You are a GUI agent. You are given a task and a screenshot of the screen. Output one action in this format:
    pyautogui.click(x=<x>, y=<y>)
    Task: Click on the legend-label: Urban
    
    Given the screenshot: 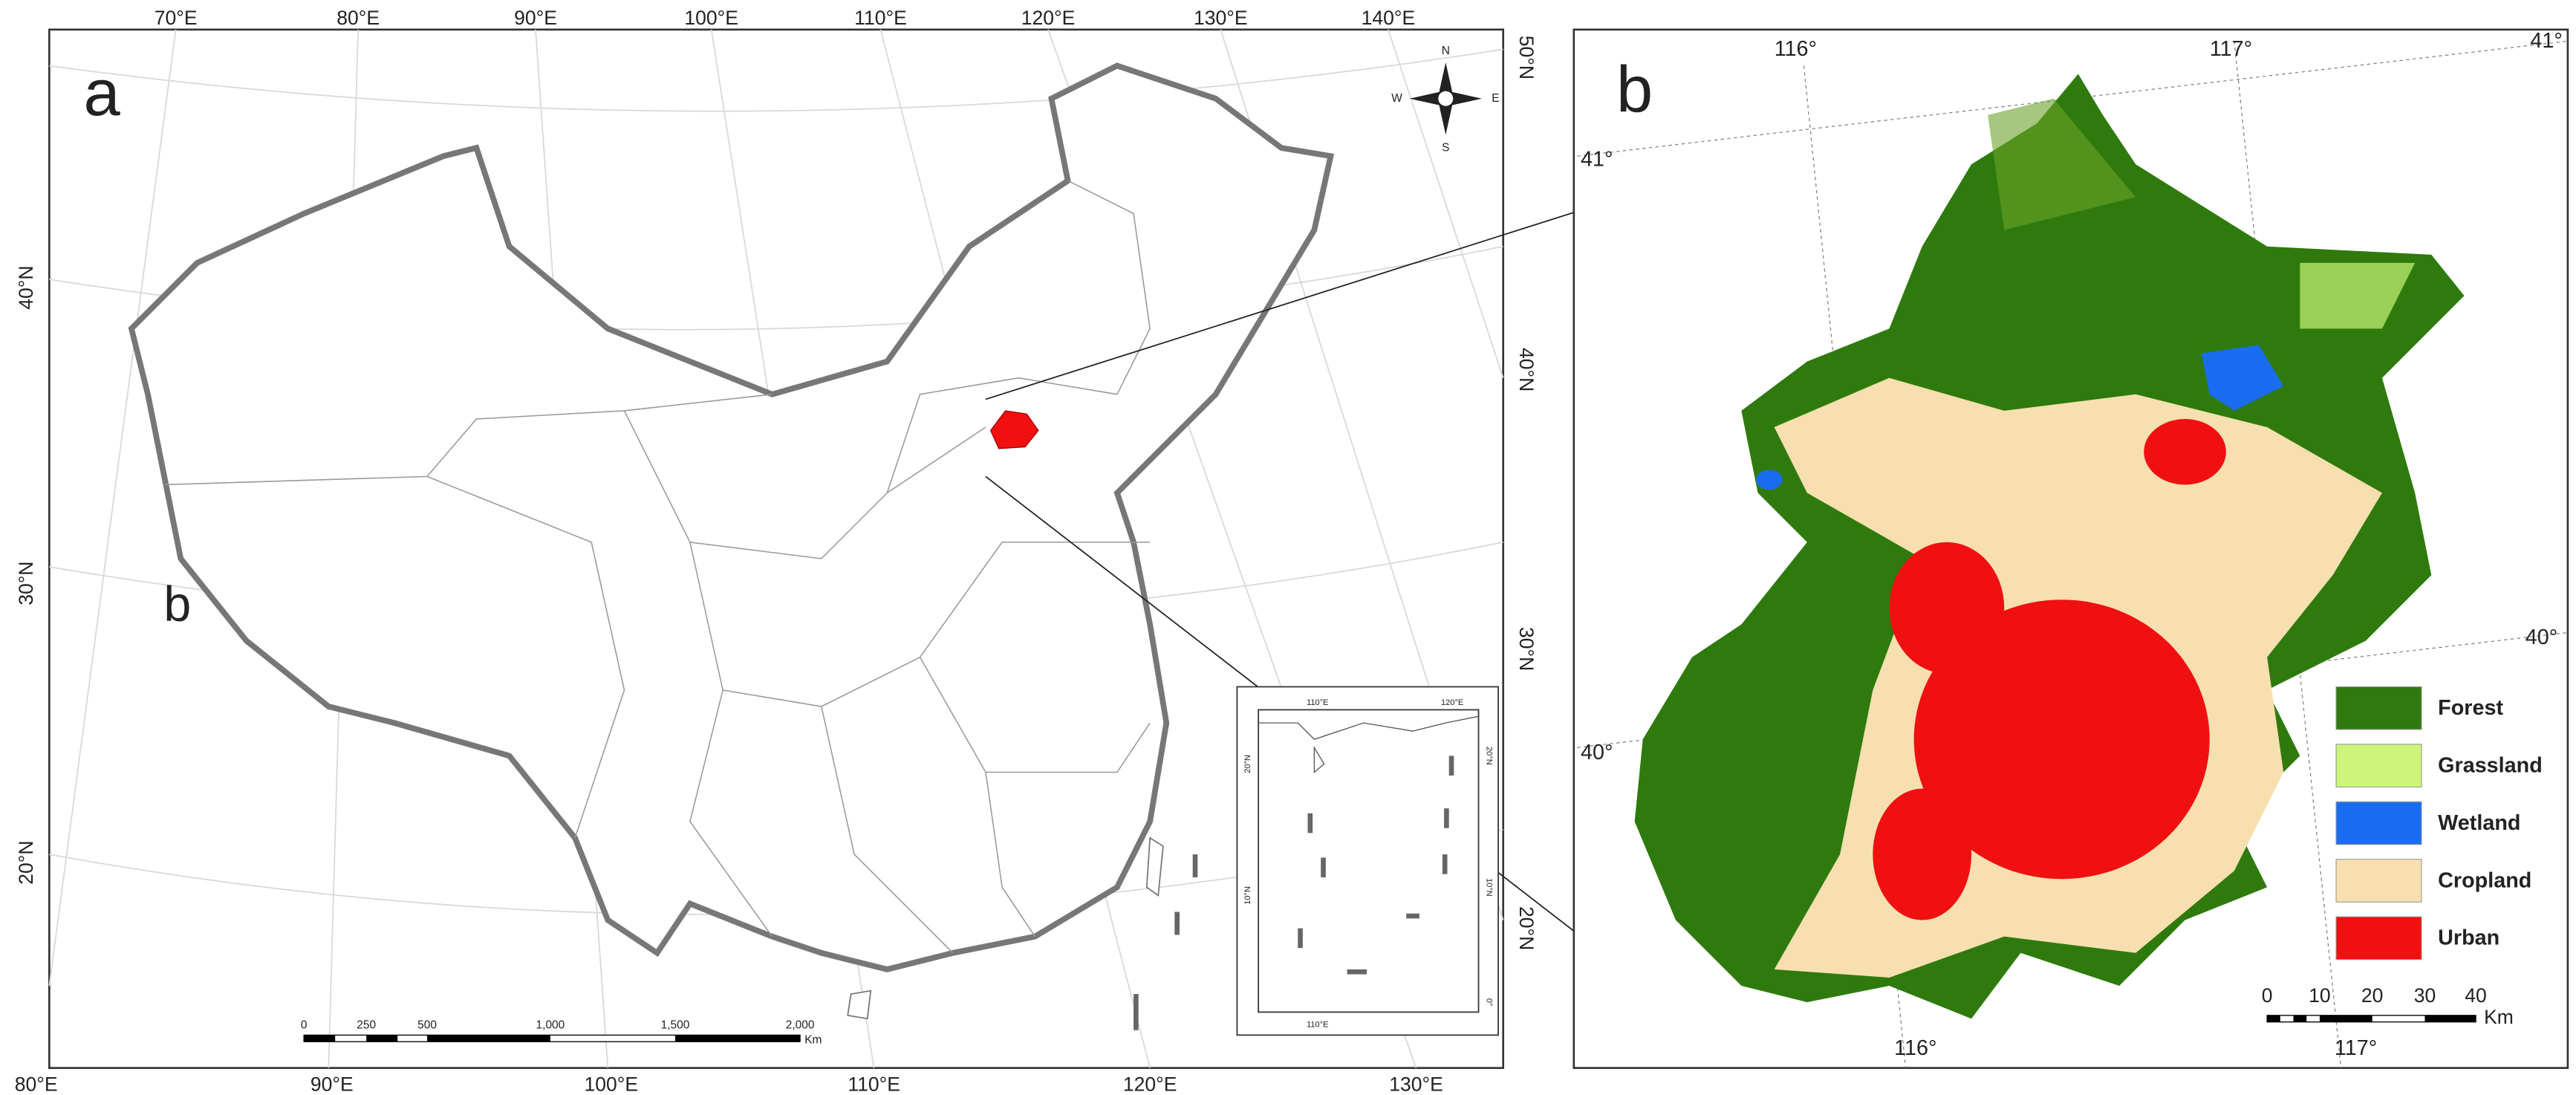 What is the action you would take?
    pyautogui.click(x=2468, y=938)
    